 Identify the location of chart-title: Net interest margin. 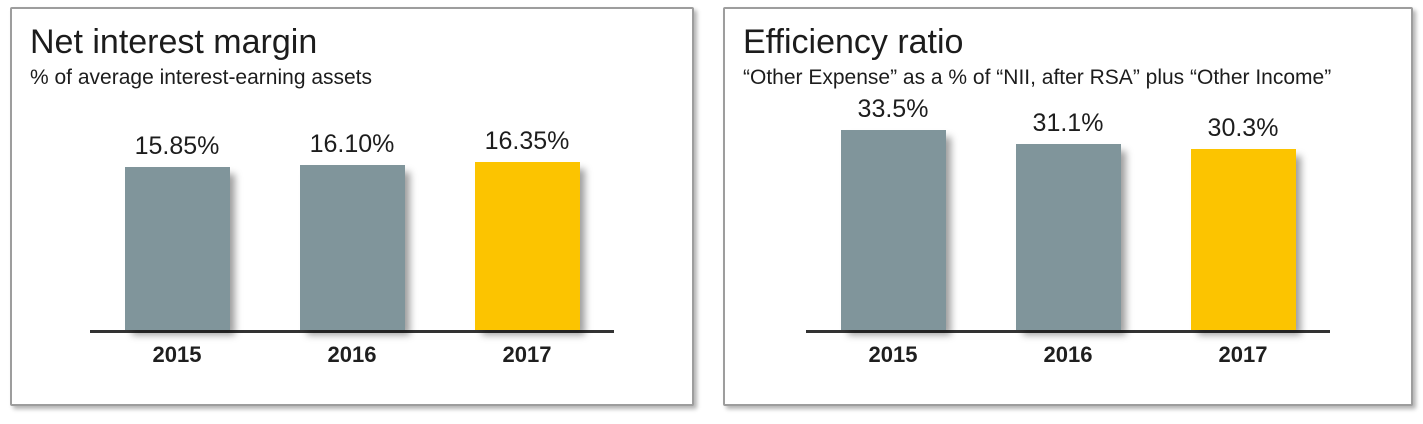
(174, 42).